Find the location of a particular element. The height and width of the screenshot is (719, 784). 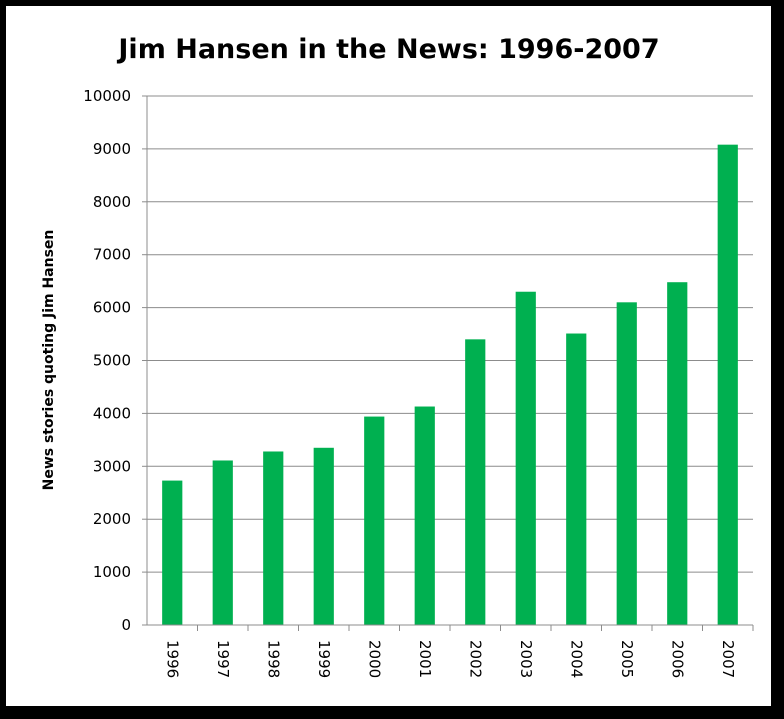

y-axis-label: News stories quoting Jim Hansen is located at coordinates (49, 360).